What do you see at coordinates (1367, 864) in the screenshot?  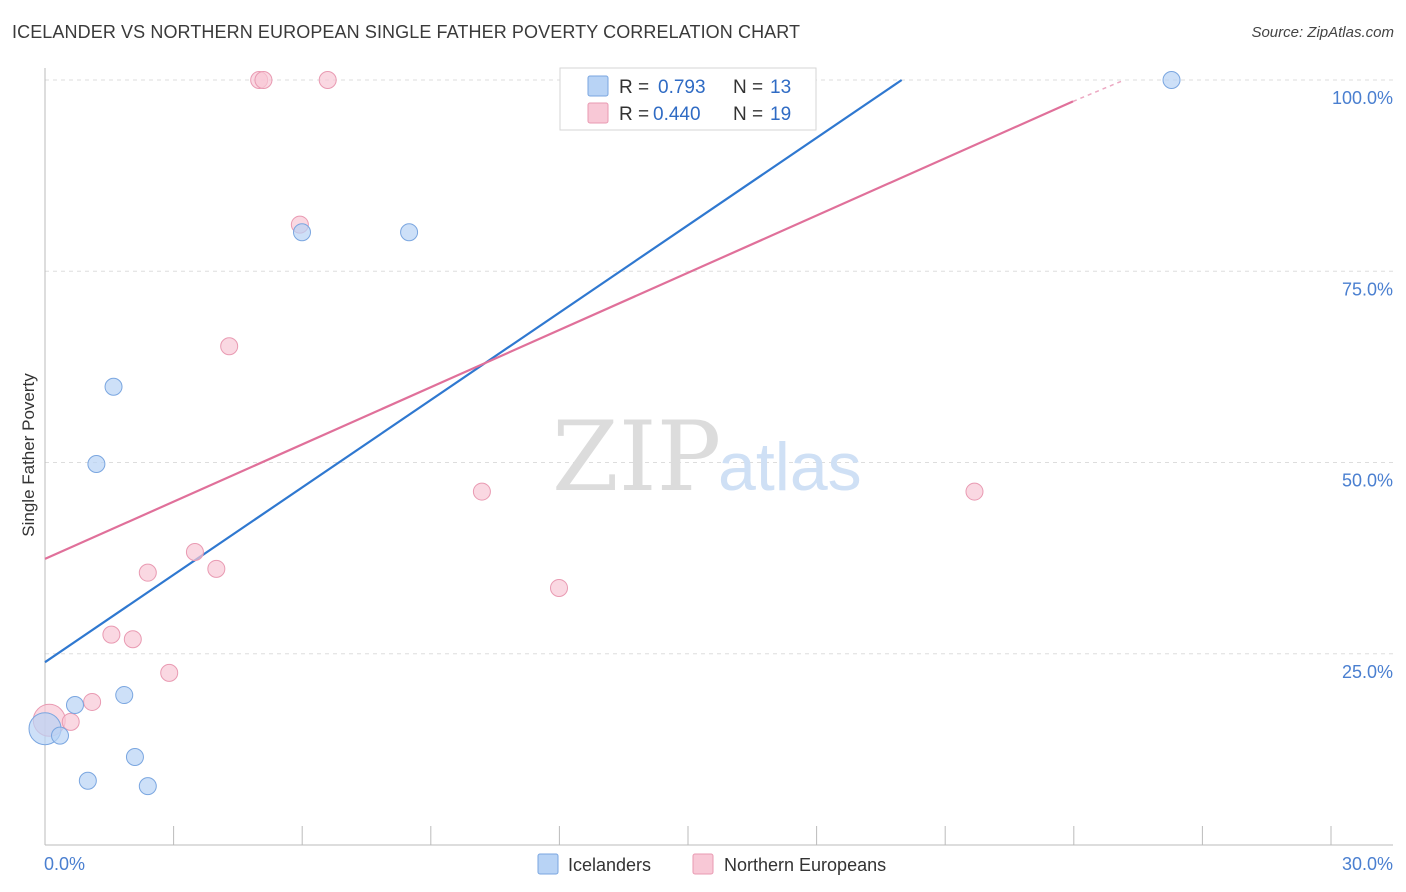 I see `x-tick-label-max: 30.0%` at bounding box center [1367, 864].